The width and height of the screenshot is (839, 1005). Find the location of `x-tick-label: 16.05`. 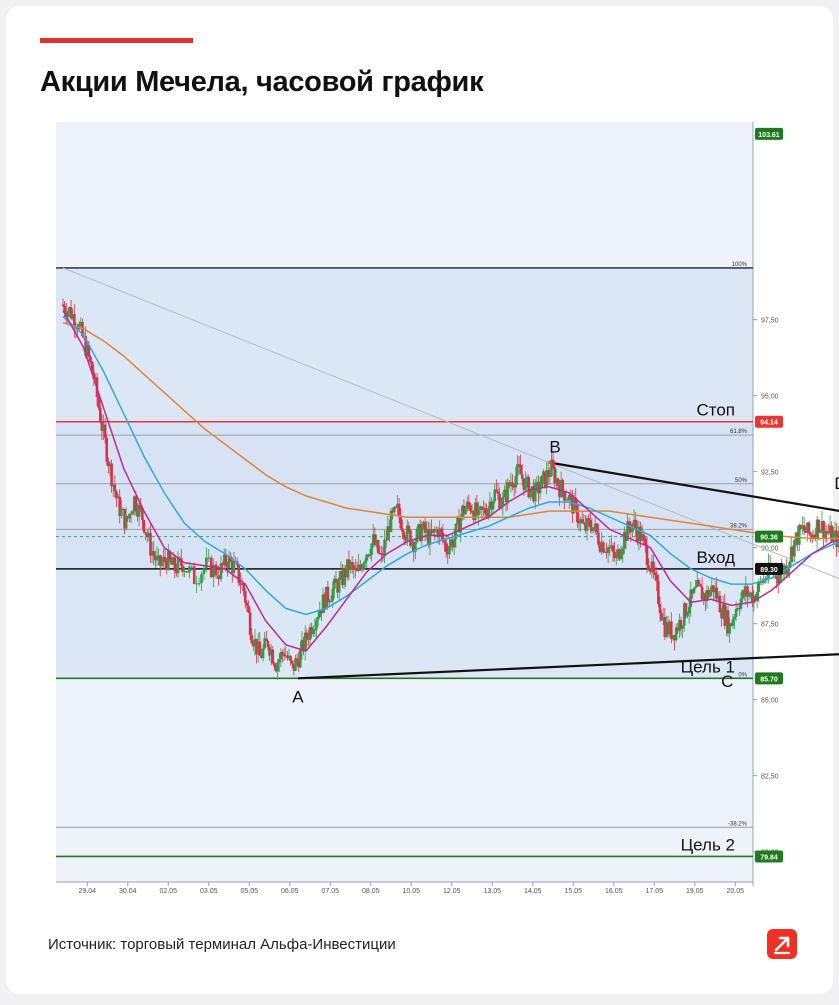

x-tick-label: 16.05 is located at coordinates (614, 891).